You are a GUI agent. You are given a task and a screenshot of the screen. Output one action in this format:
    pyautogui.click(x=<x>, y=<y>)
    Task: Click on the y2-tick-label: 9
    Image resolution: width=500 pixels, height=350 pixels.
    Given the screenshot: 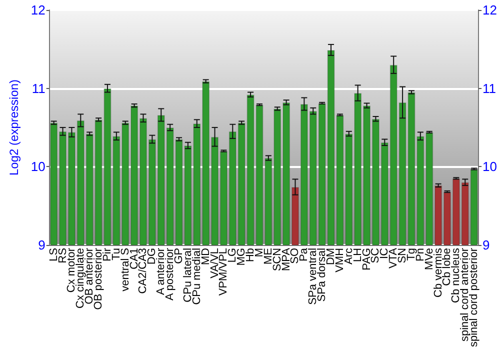 What is the action you would take?
    pyautogui.click(x=486, y=244)
    